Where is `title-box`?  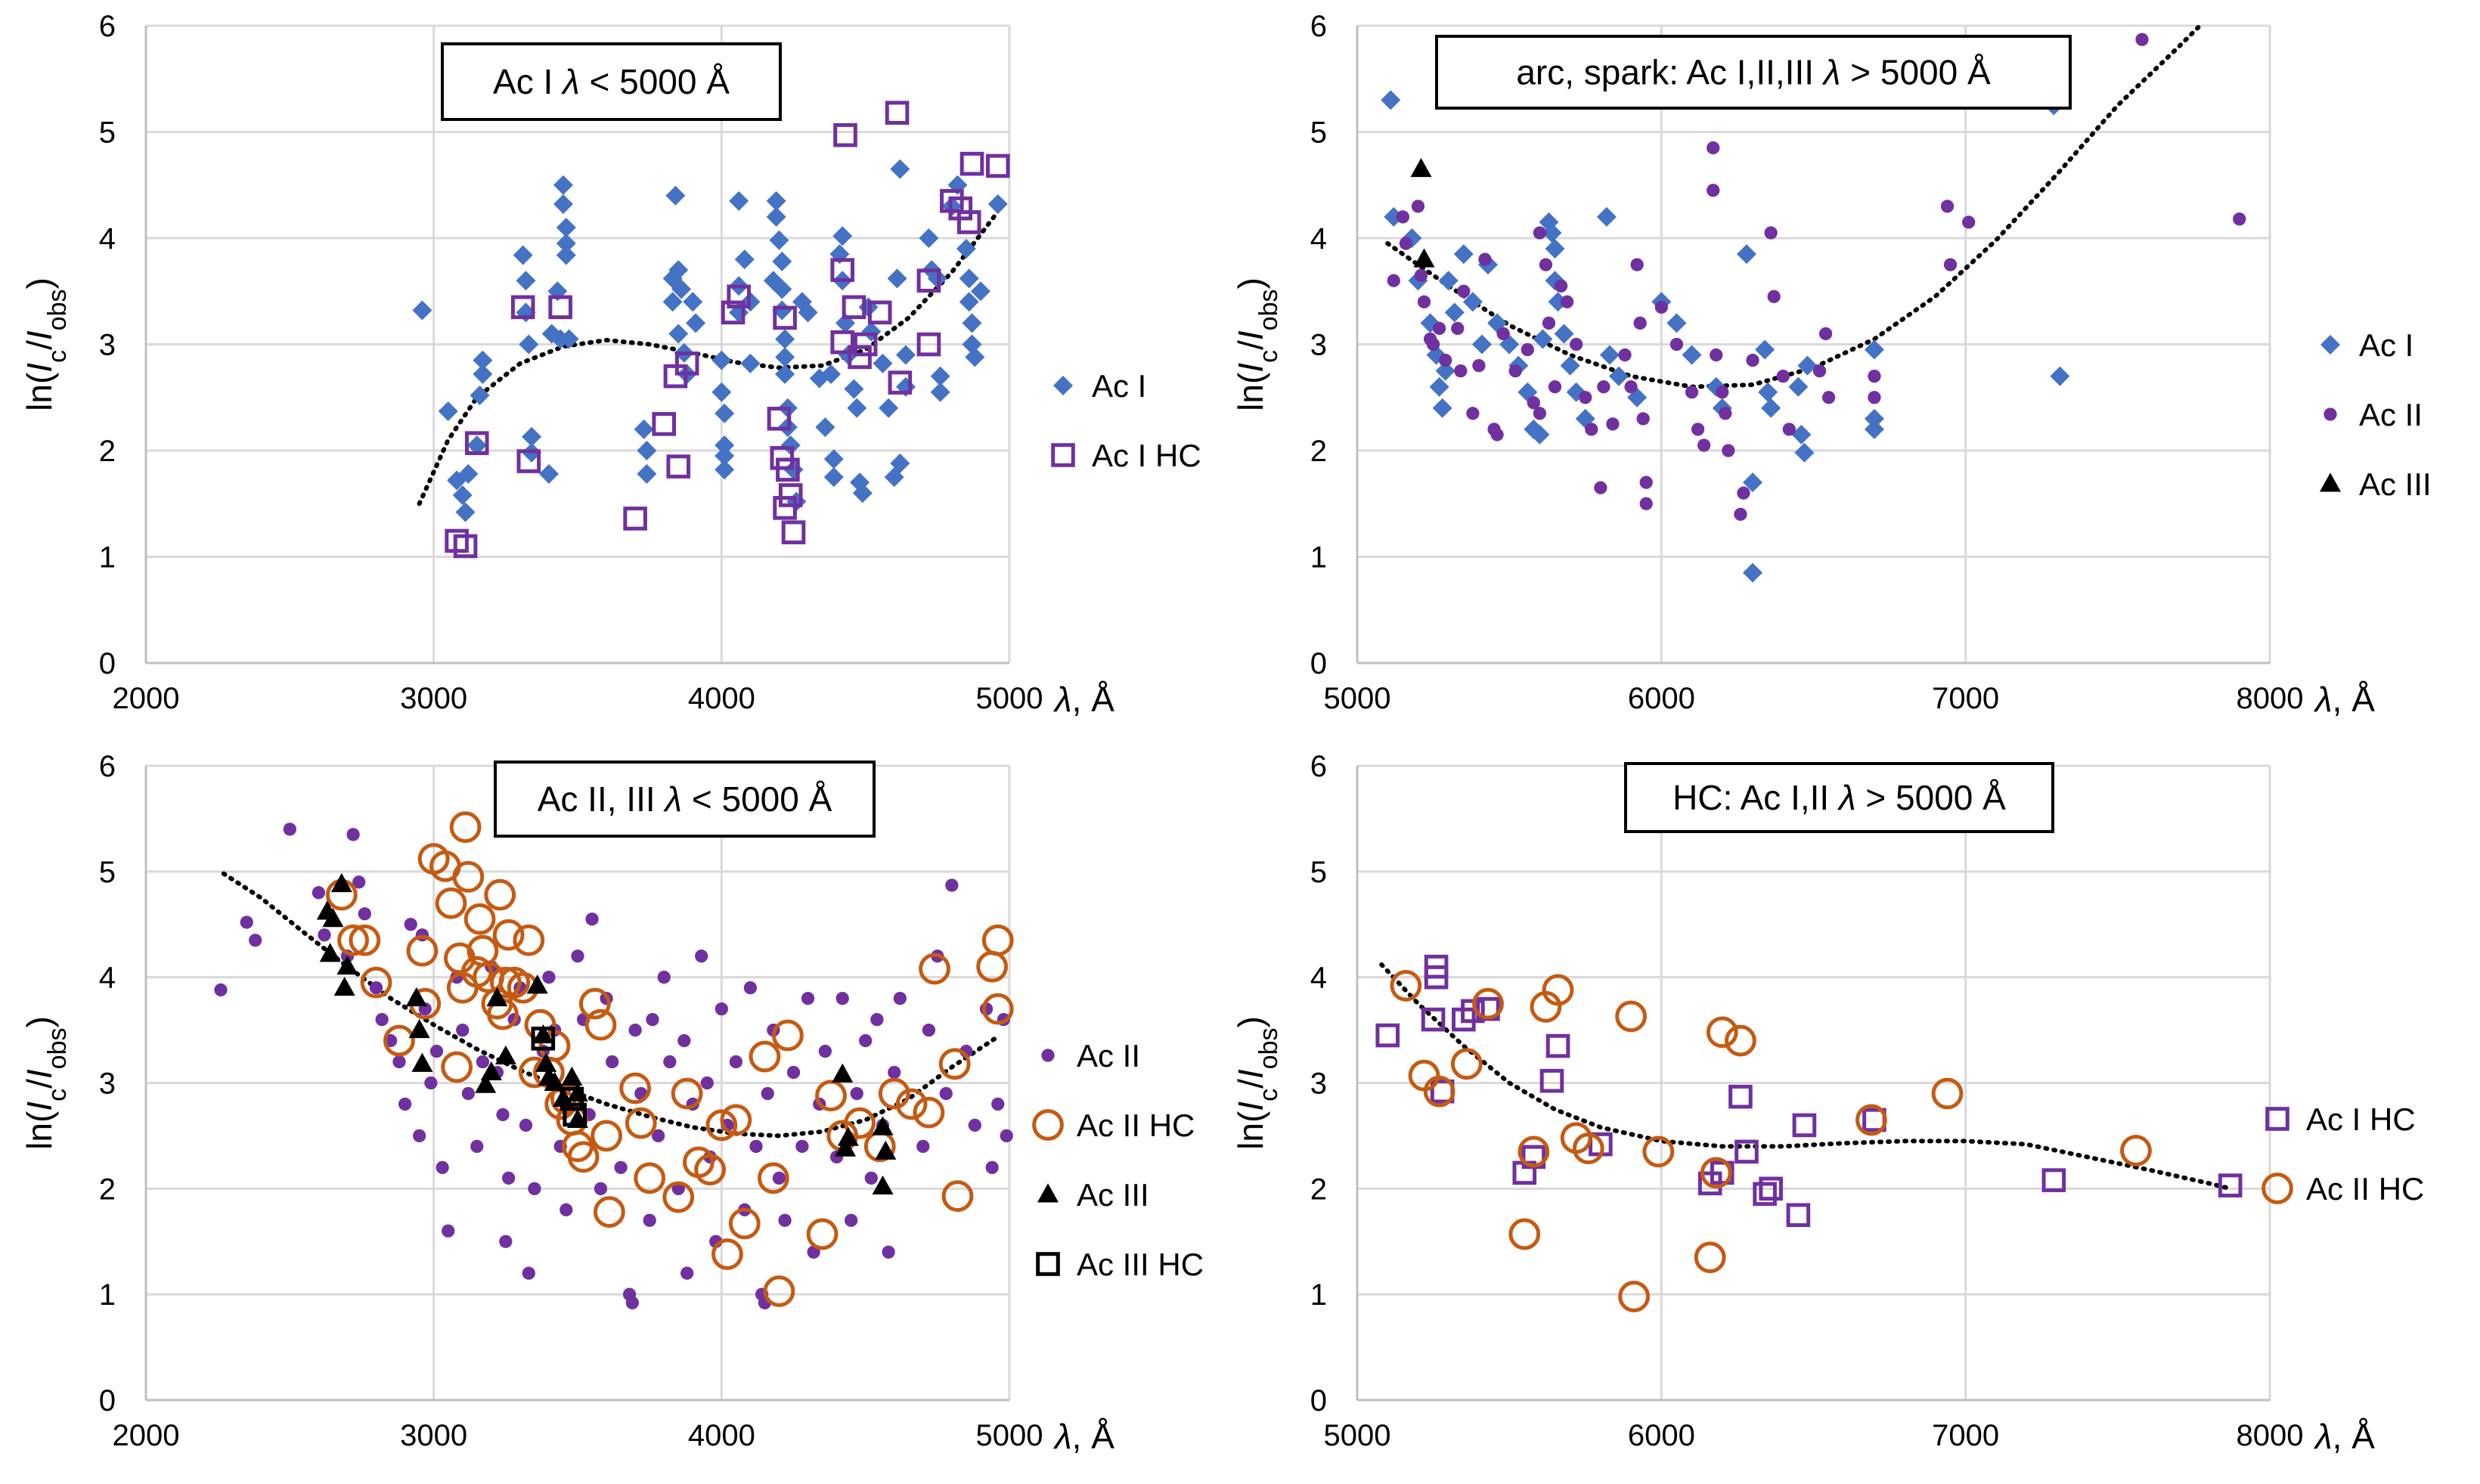 title-box is located at coordinates (611, 81).